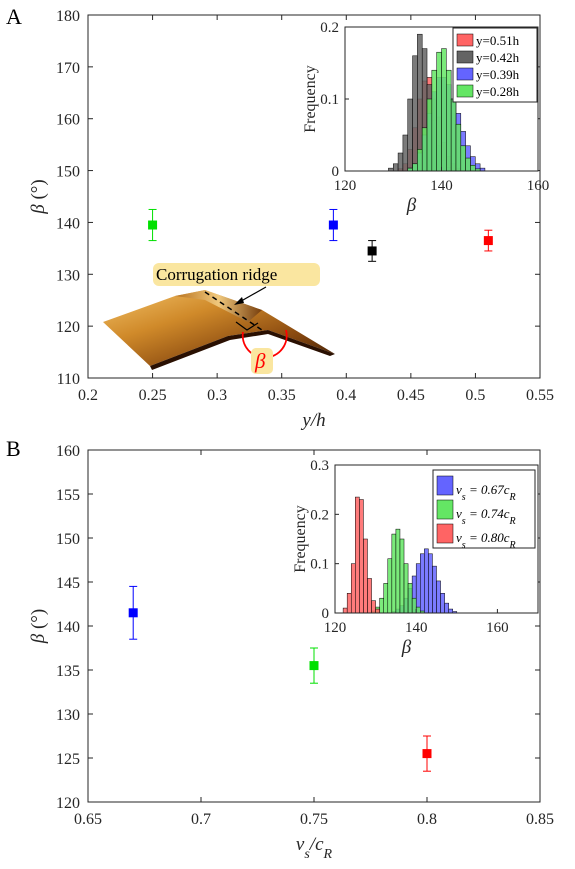 The height and width of the screenshot is (869, 575). Describe the element at coordinates (498, 74) in the screenshot. I see `a-legend-label: y=0.39h` at that location.